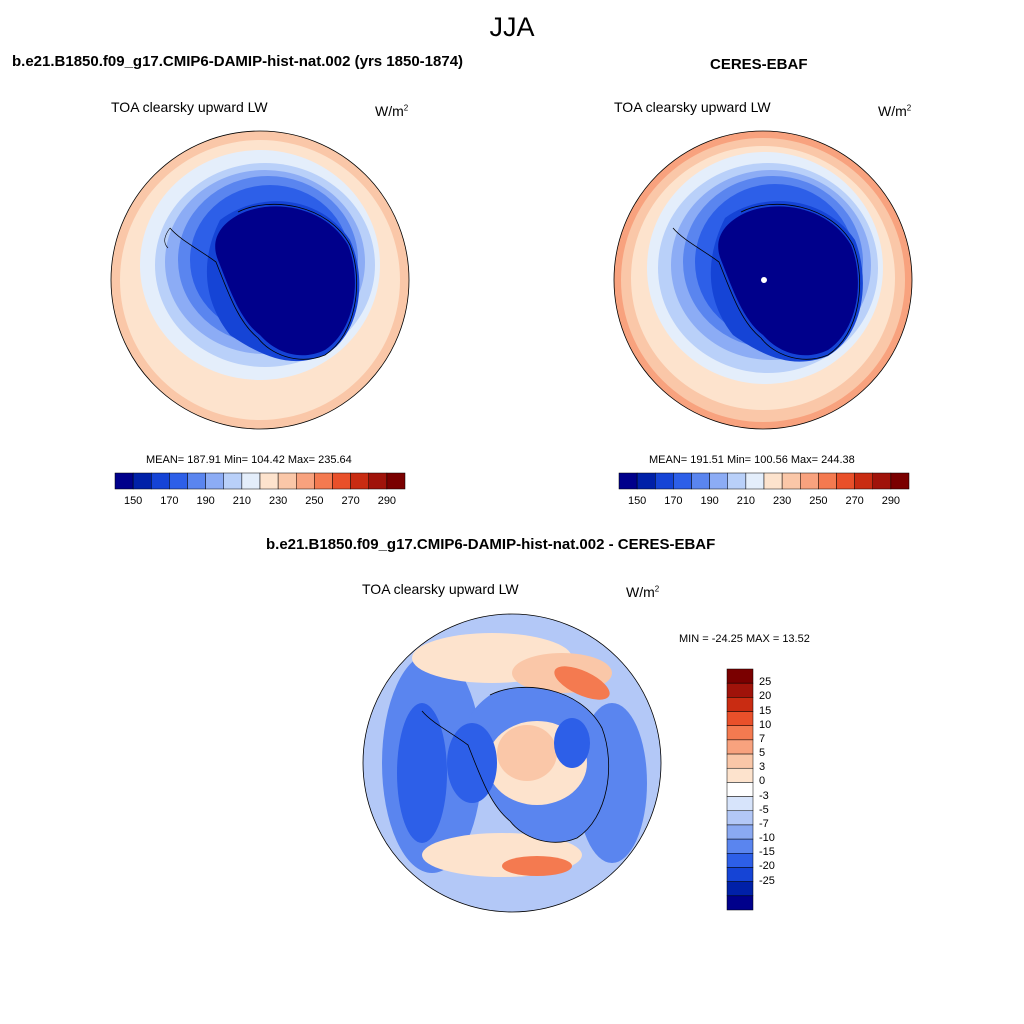 This screenshot has height=1024, width=1024. I want to click on diff-colorbar, so click(740, 789).